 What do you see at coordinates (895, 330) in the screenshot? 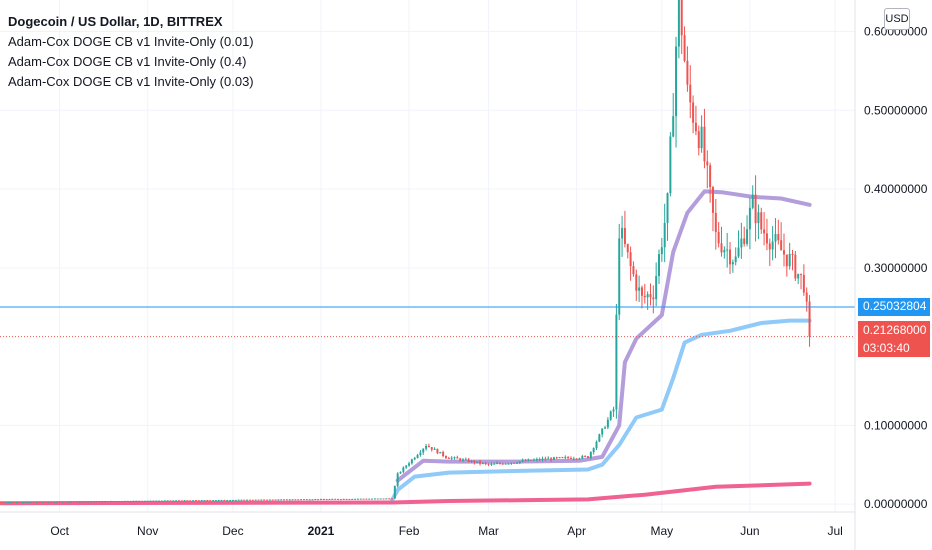
I see `last-price-value: 0.21268000` at bounding box center [895, 330].